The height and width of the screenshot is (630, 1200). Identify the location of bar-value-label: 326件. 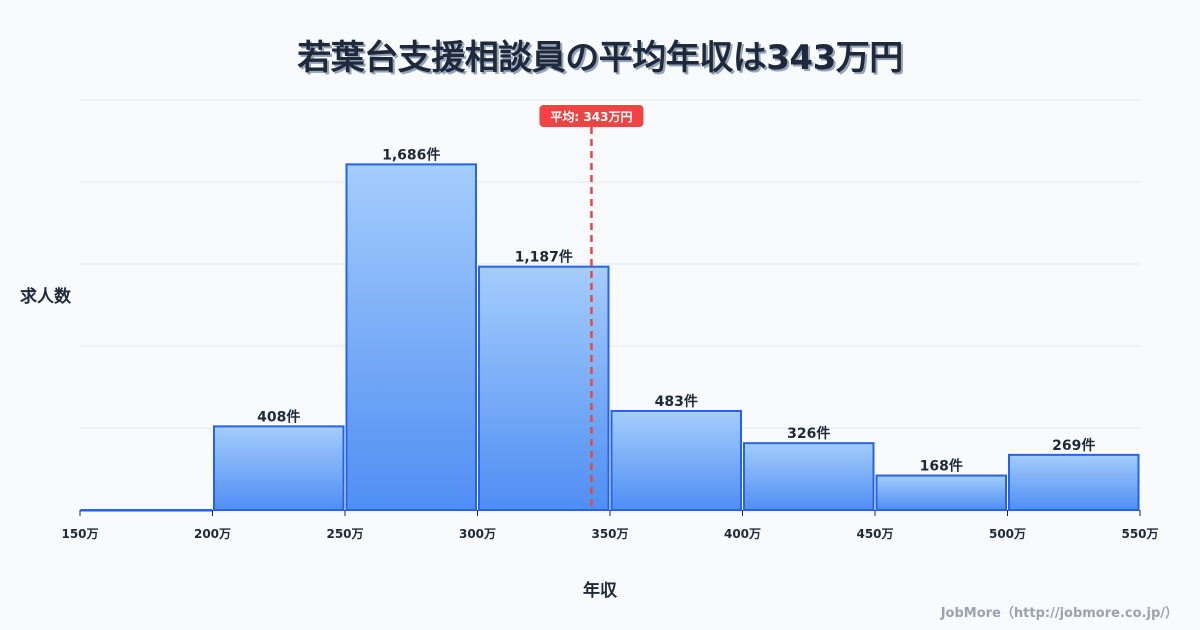
(808, 433).